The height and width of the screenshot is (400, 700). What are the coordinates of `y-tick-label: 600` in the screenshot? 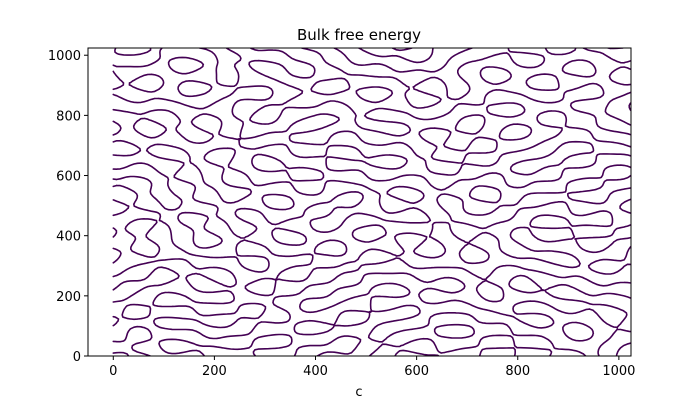 It's located at (68, 177).